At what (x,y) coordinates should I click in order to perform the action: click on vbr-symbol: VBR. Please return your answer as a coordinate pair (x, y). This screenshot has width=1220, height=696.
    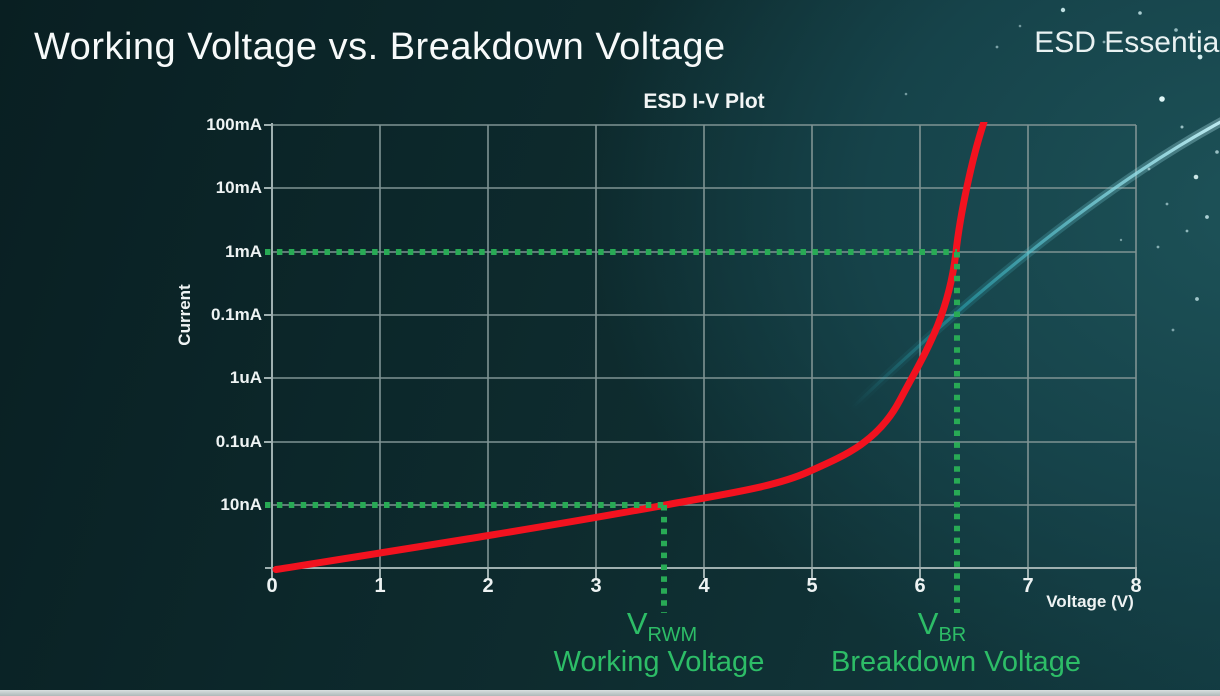
    Looking at the image, I should click on (942, 626).